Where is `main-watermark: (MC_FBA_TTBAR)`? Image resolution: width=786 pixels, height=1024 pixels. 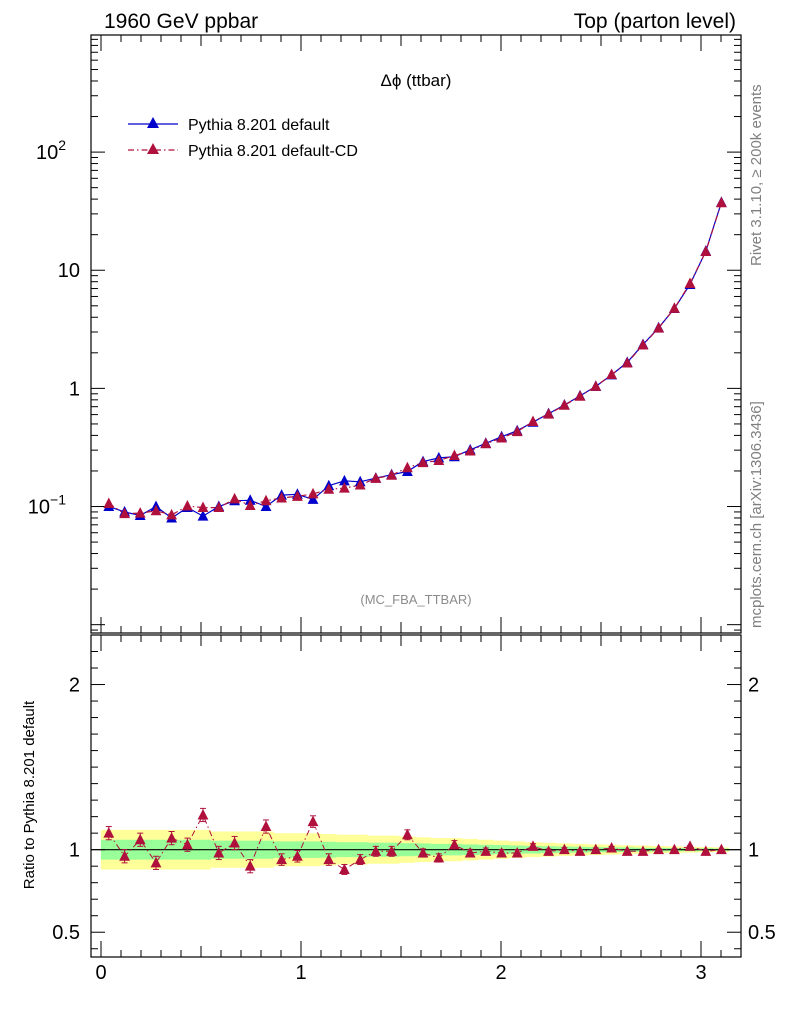
main-watermark: (MC_FBA_TTBAR) is located at coordinates (415, 599).